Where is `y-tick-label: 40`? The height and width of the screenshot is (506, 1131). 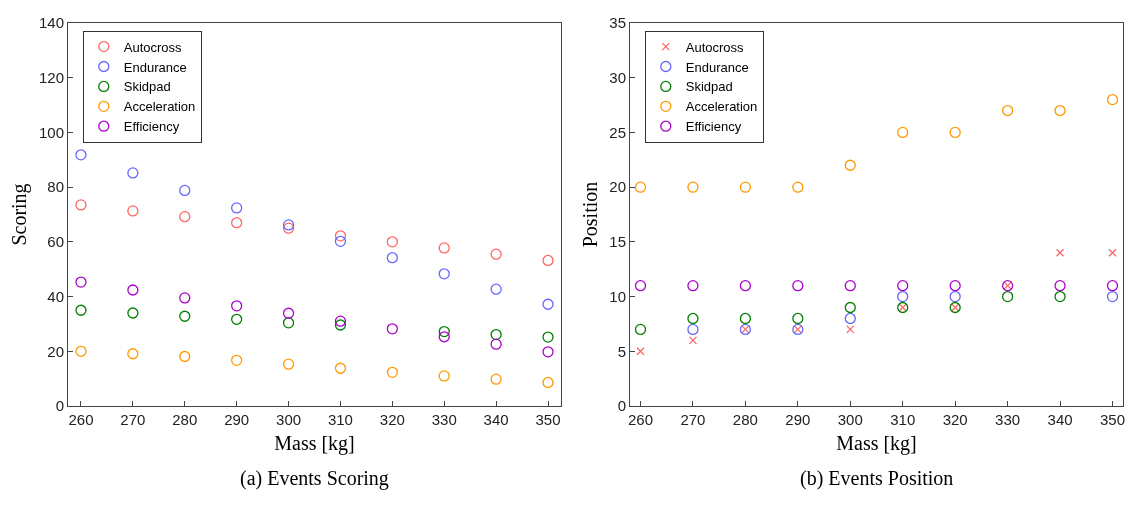
y-tick-label: 40 is located at coordinates (55, 296).